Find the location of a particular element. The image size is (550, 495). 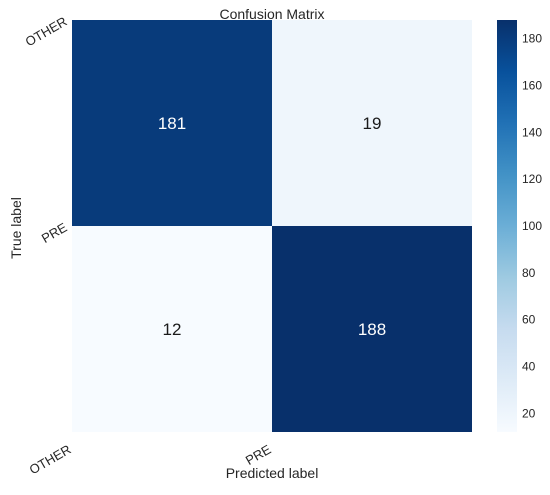

cell-value-label: 19 is located at coordinates (372, 123).